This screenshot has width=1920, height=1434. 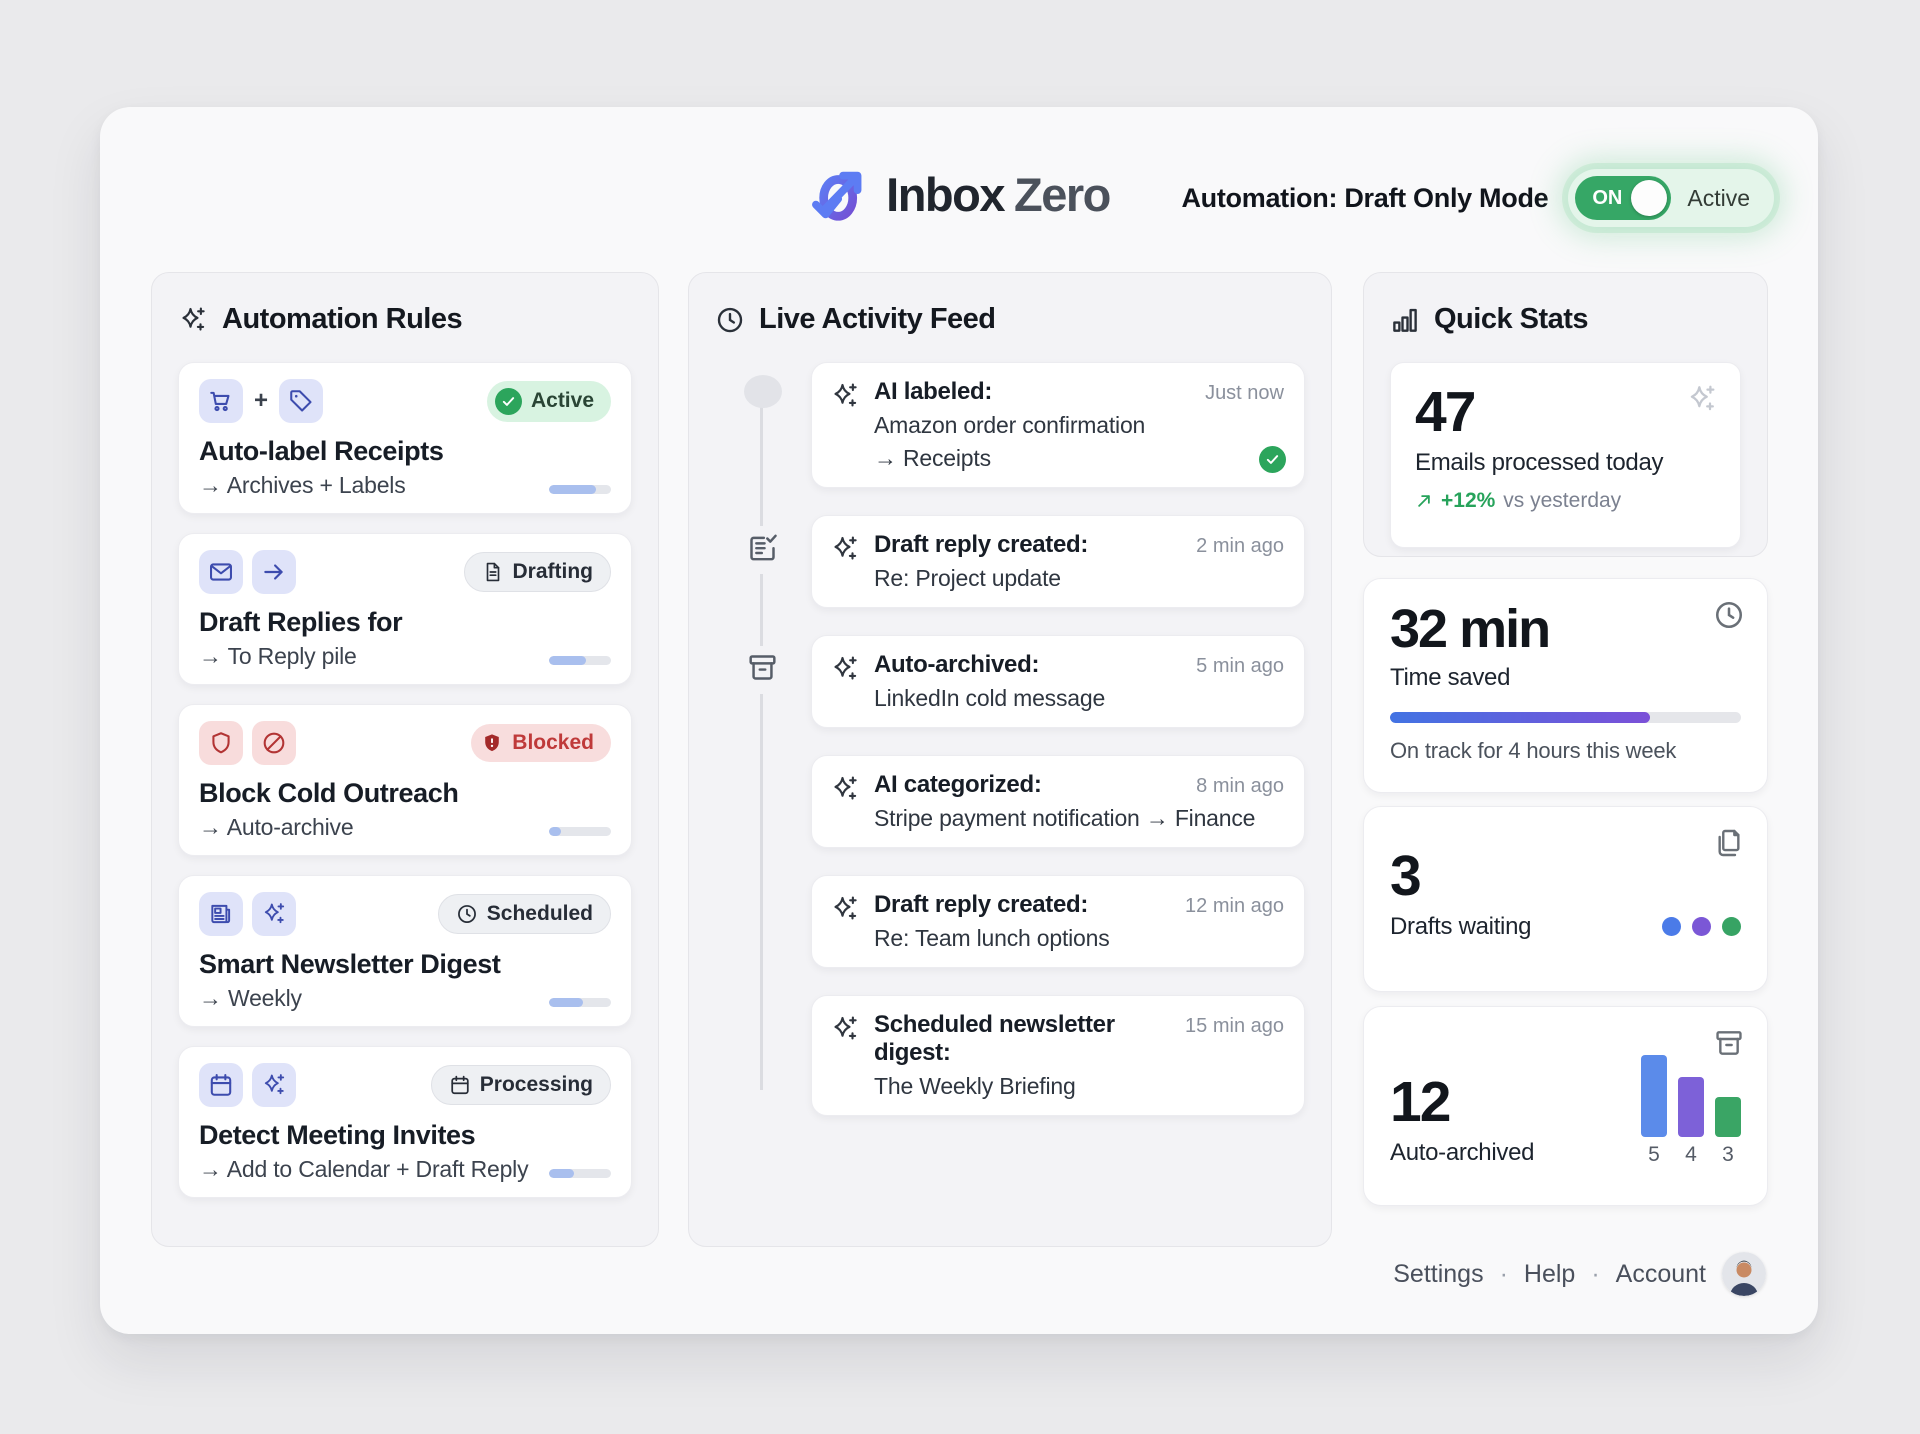 I want to click on status-badge-active: Active, so click(x=548, y=401).